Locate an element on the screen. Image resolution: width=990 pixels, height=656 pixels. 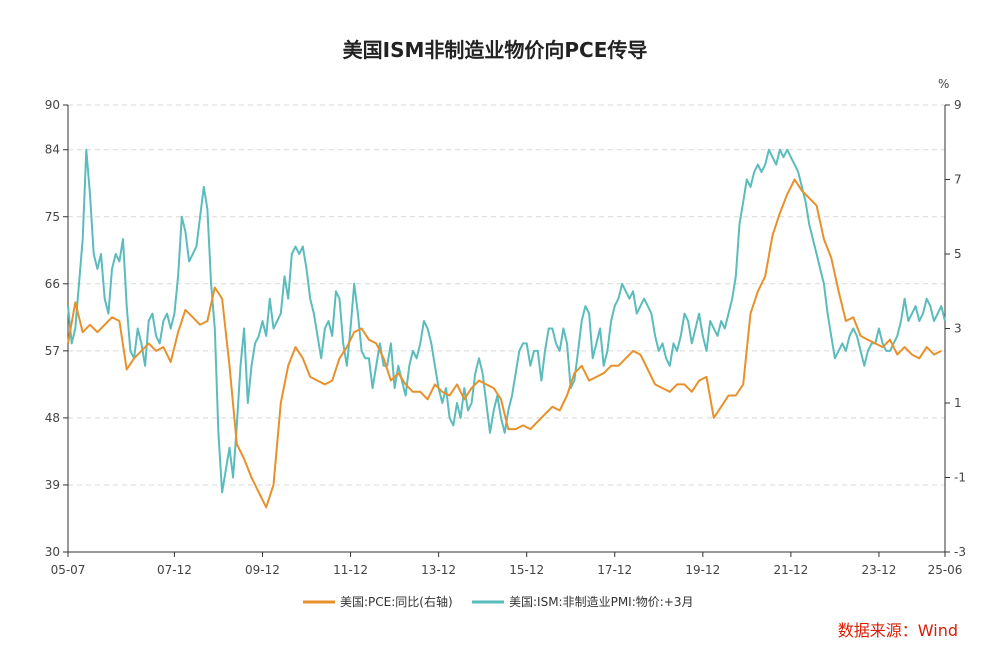
right-tick-label: -3 is located at coordinates (960, 552).